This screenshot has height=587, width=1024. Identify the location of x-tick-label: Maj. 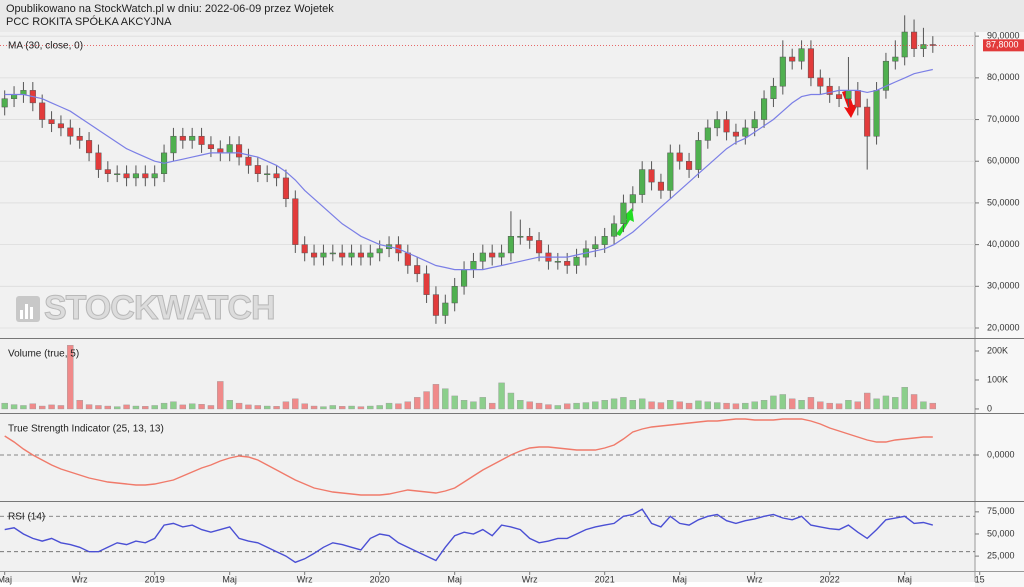
(6, 579).